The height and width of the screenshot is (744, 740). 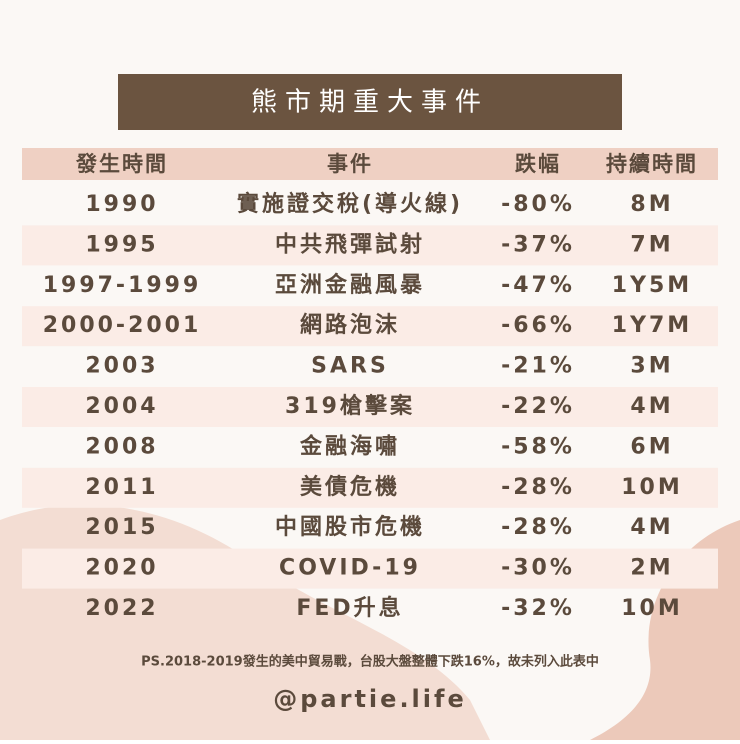 What do you see at coordinates (121, 608) in the screenshot?
I see `table-cell: 2022` at bounding box center [121, 608].